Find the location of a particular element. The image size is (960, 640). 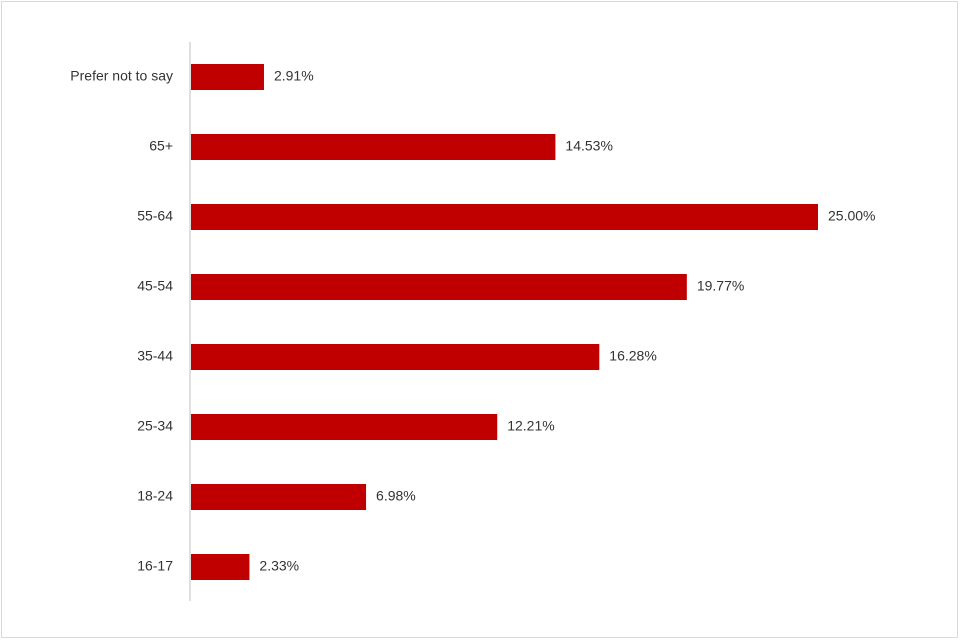

data-label: 25.00% is located at coordinates (851, 216).